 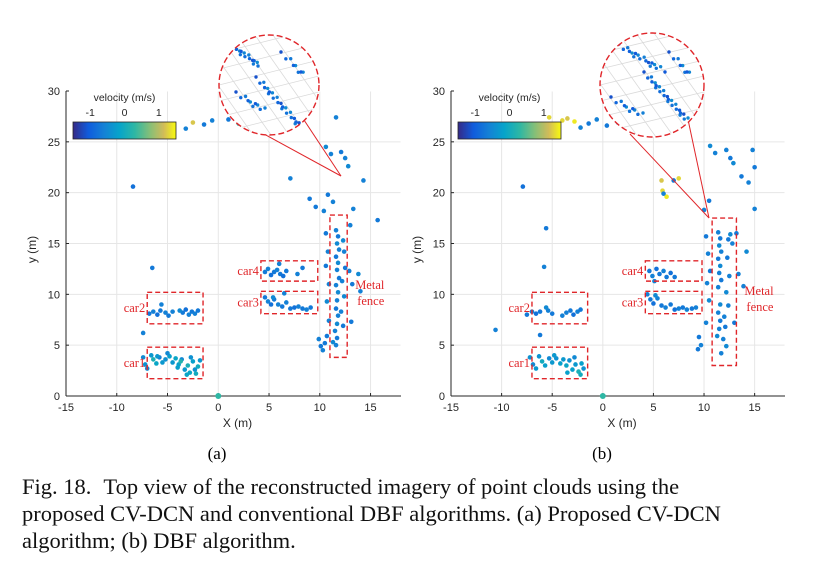 What do you see at coordinates (544, 113) in the screenshot?
I see `colorbar-tick-label: 1` at bounding box center [544, 113].